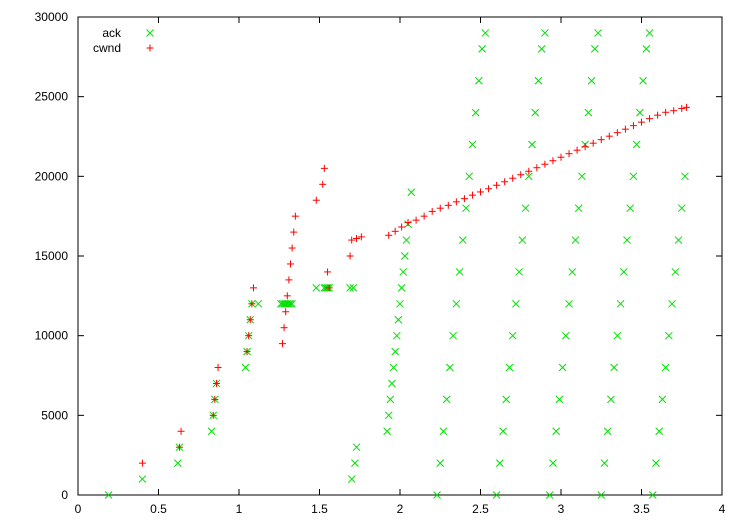 This screenshot has width=750, height=525. Describe the element at coordinates (52, 256) in the screenshot. I see `y-tick-label: 15000` at that location.